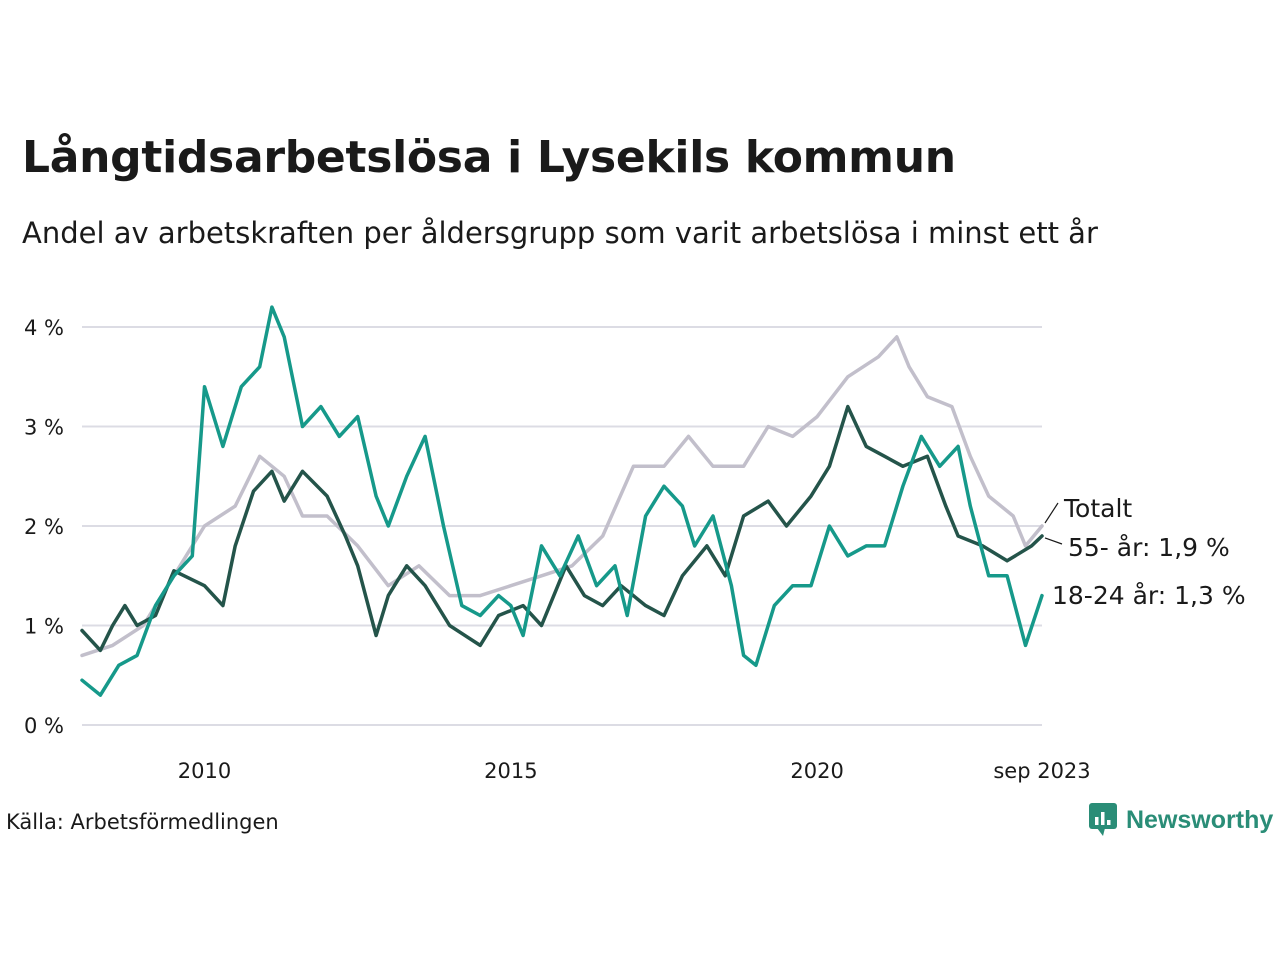 The image size is (1280, 960). I want to click on series-end-label: Totalt, so click(1097, 508).